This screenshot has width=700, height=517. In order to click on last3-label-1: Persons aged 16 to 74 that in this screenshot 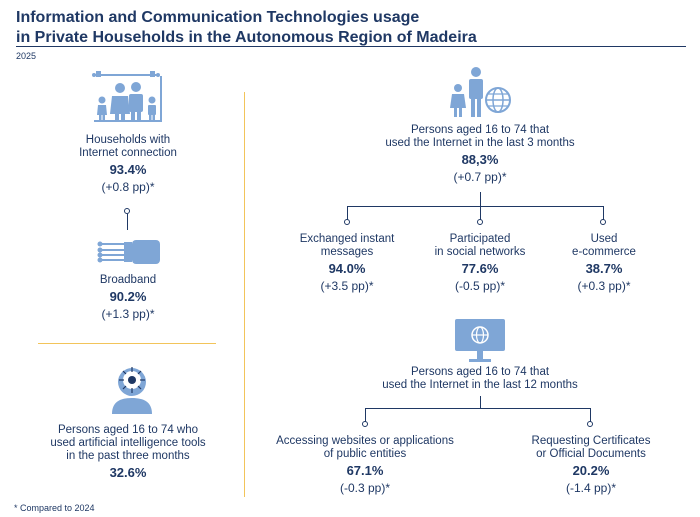, I will do `click(480, 130)`.